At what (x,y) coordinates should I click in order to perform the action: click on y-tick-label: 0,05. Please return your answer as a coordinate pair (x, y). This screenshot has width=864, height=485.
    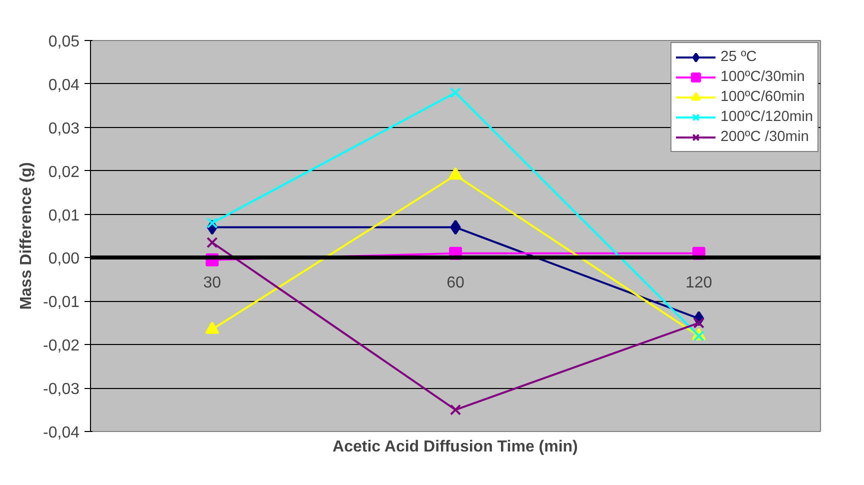
    Looking at the image, I should click on (64, 42).